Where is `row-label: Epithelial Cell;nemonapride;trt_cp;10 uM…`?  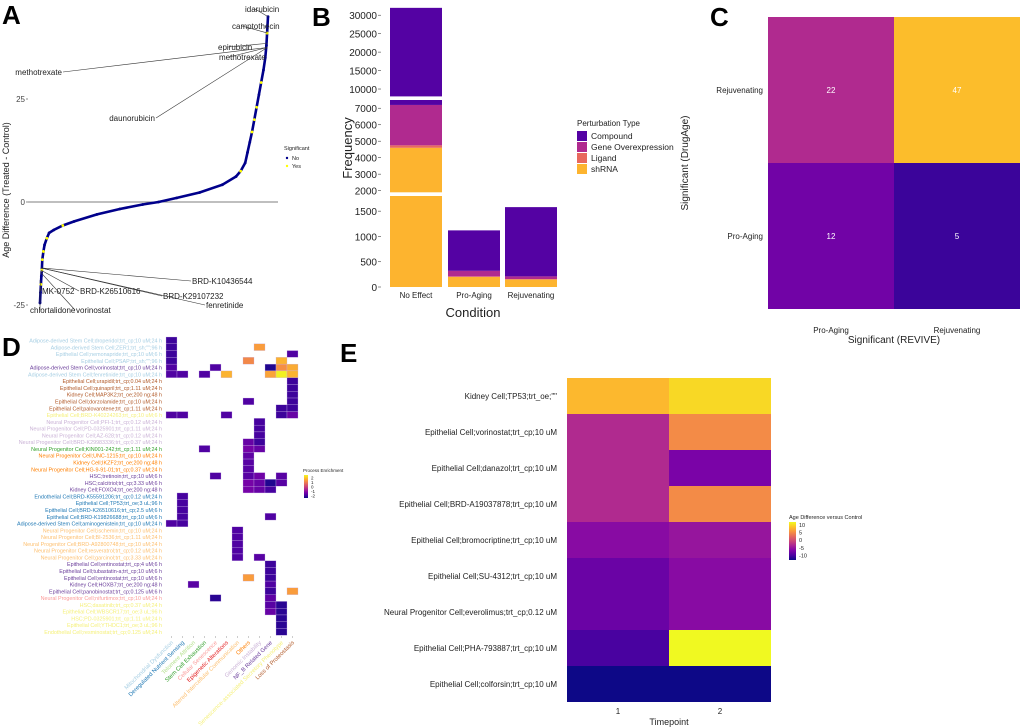
row-label: Epithelial Cell;nemonapride;trt_cp;10 uM… is located at coordinates (109, 355).